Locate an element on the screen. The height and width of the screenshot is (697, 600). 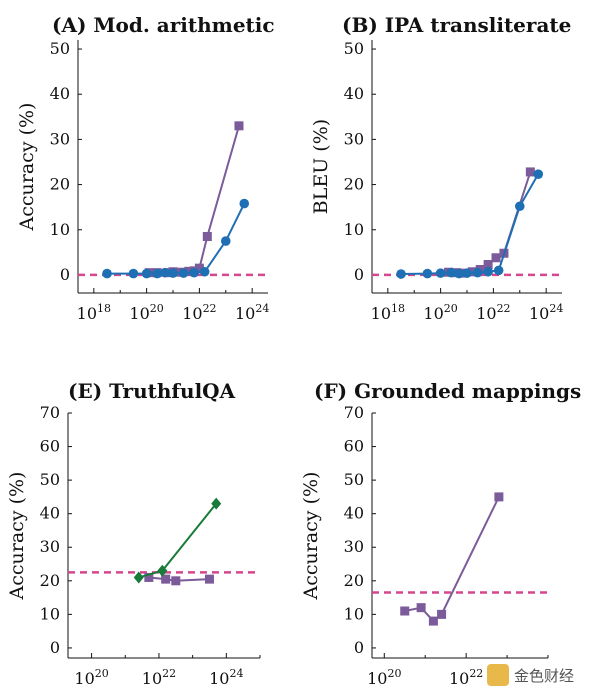
watermark-text: 金色财经 is located at coordinates (544, 676).